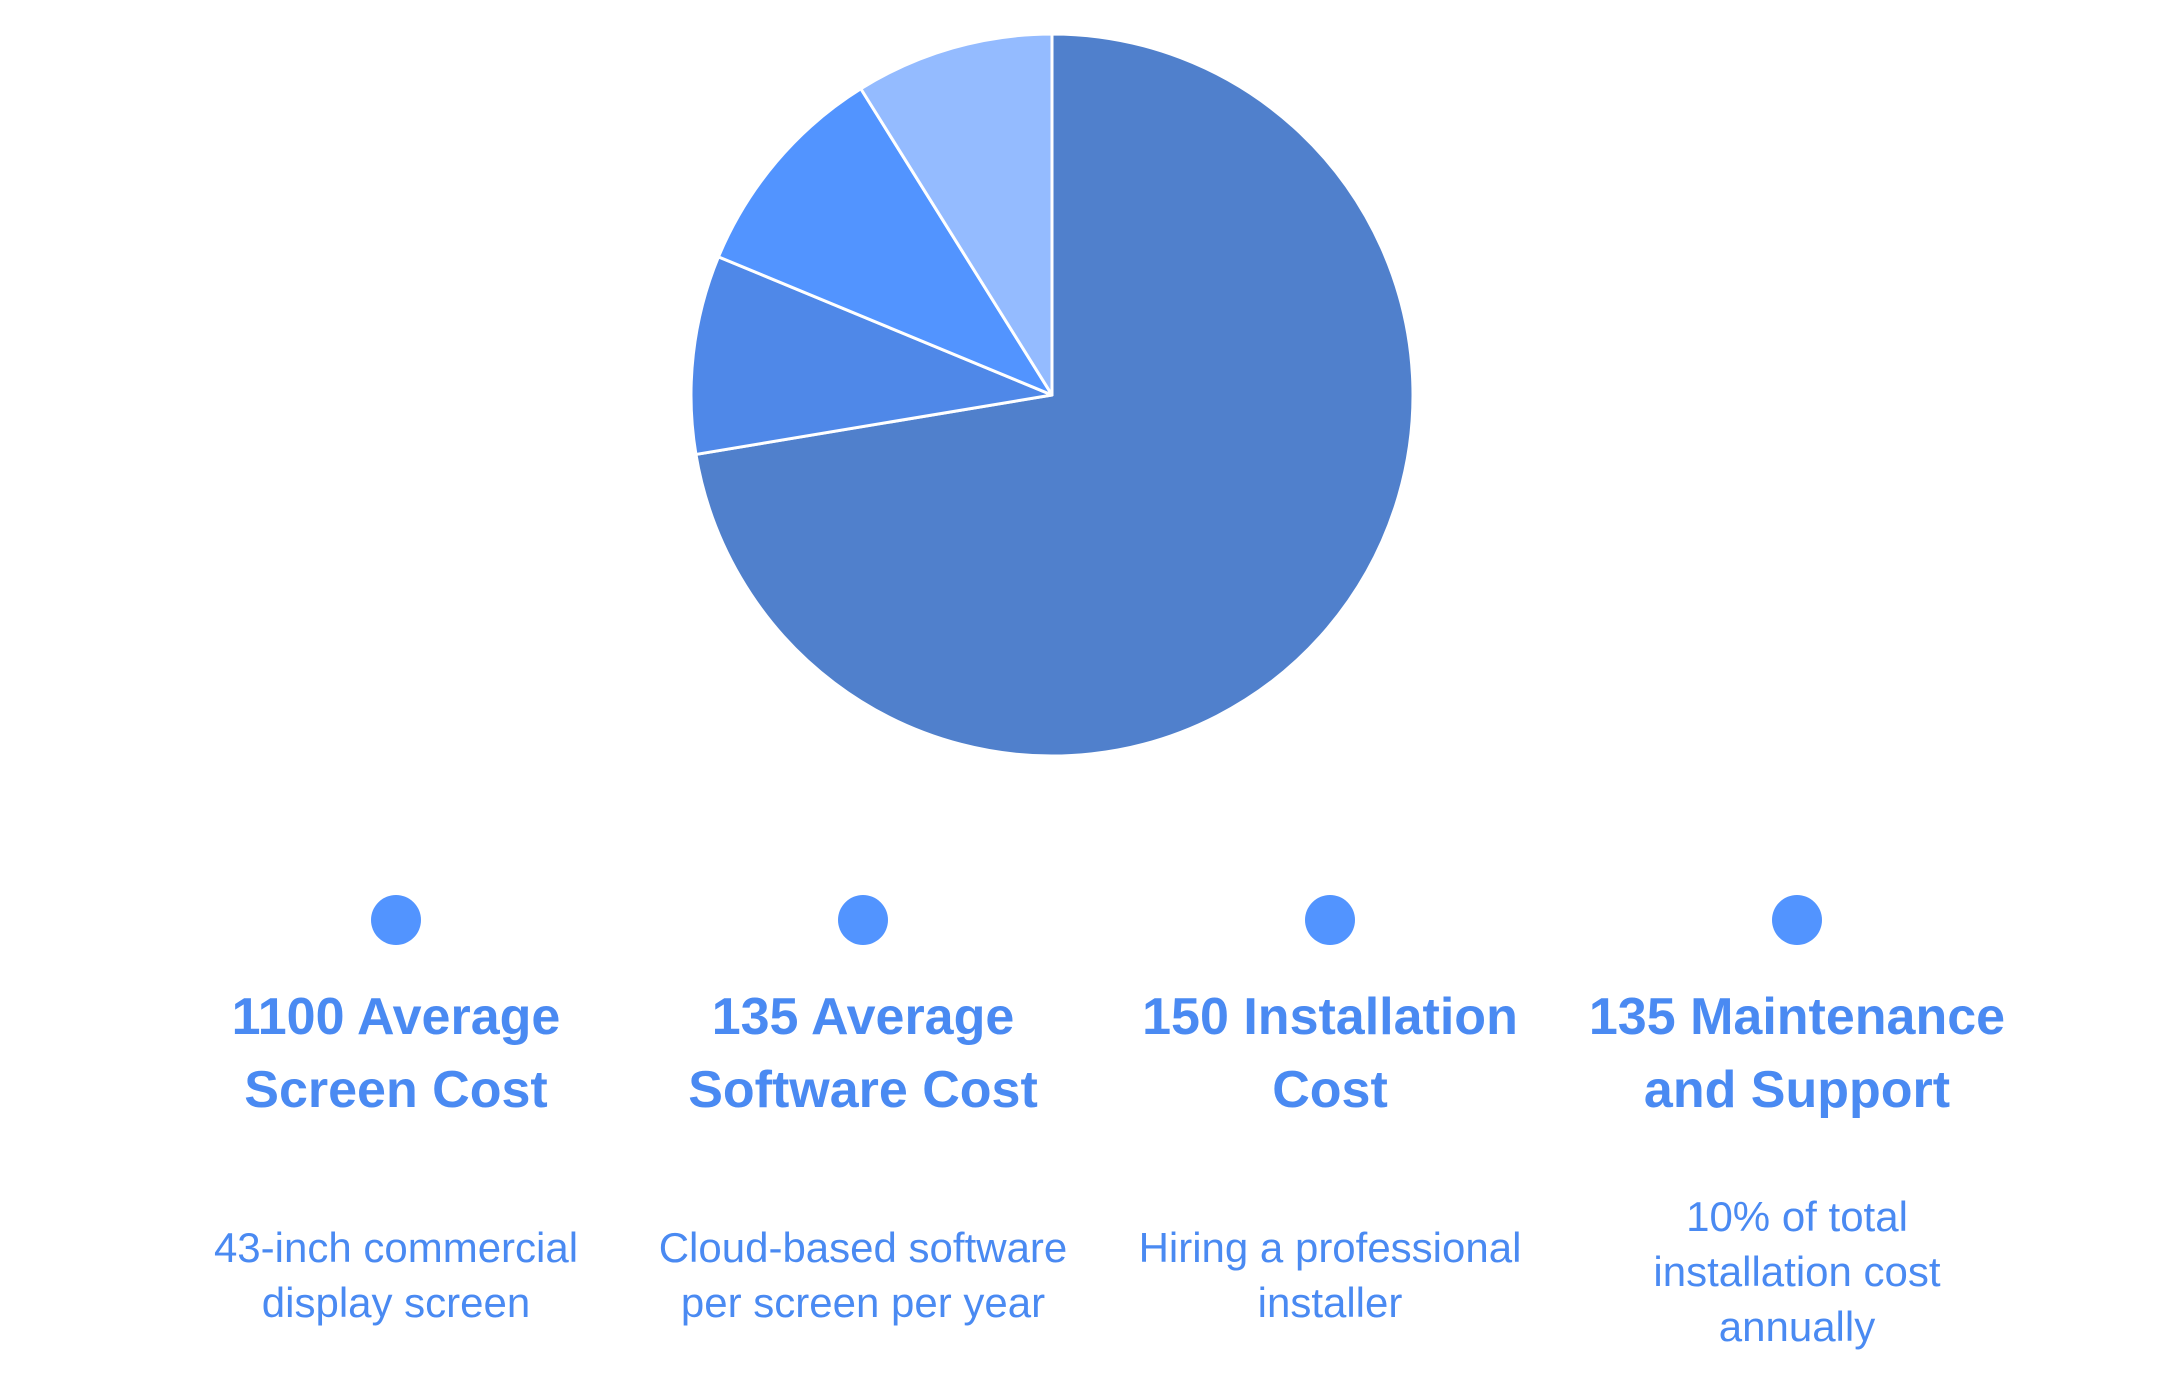  I want to click on legend-title: 1100 Average Screen Cost, so click(396, 1088).